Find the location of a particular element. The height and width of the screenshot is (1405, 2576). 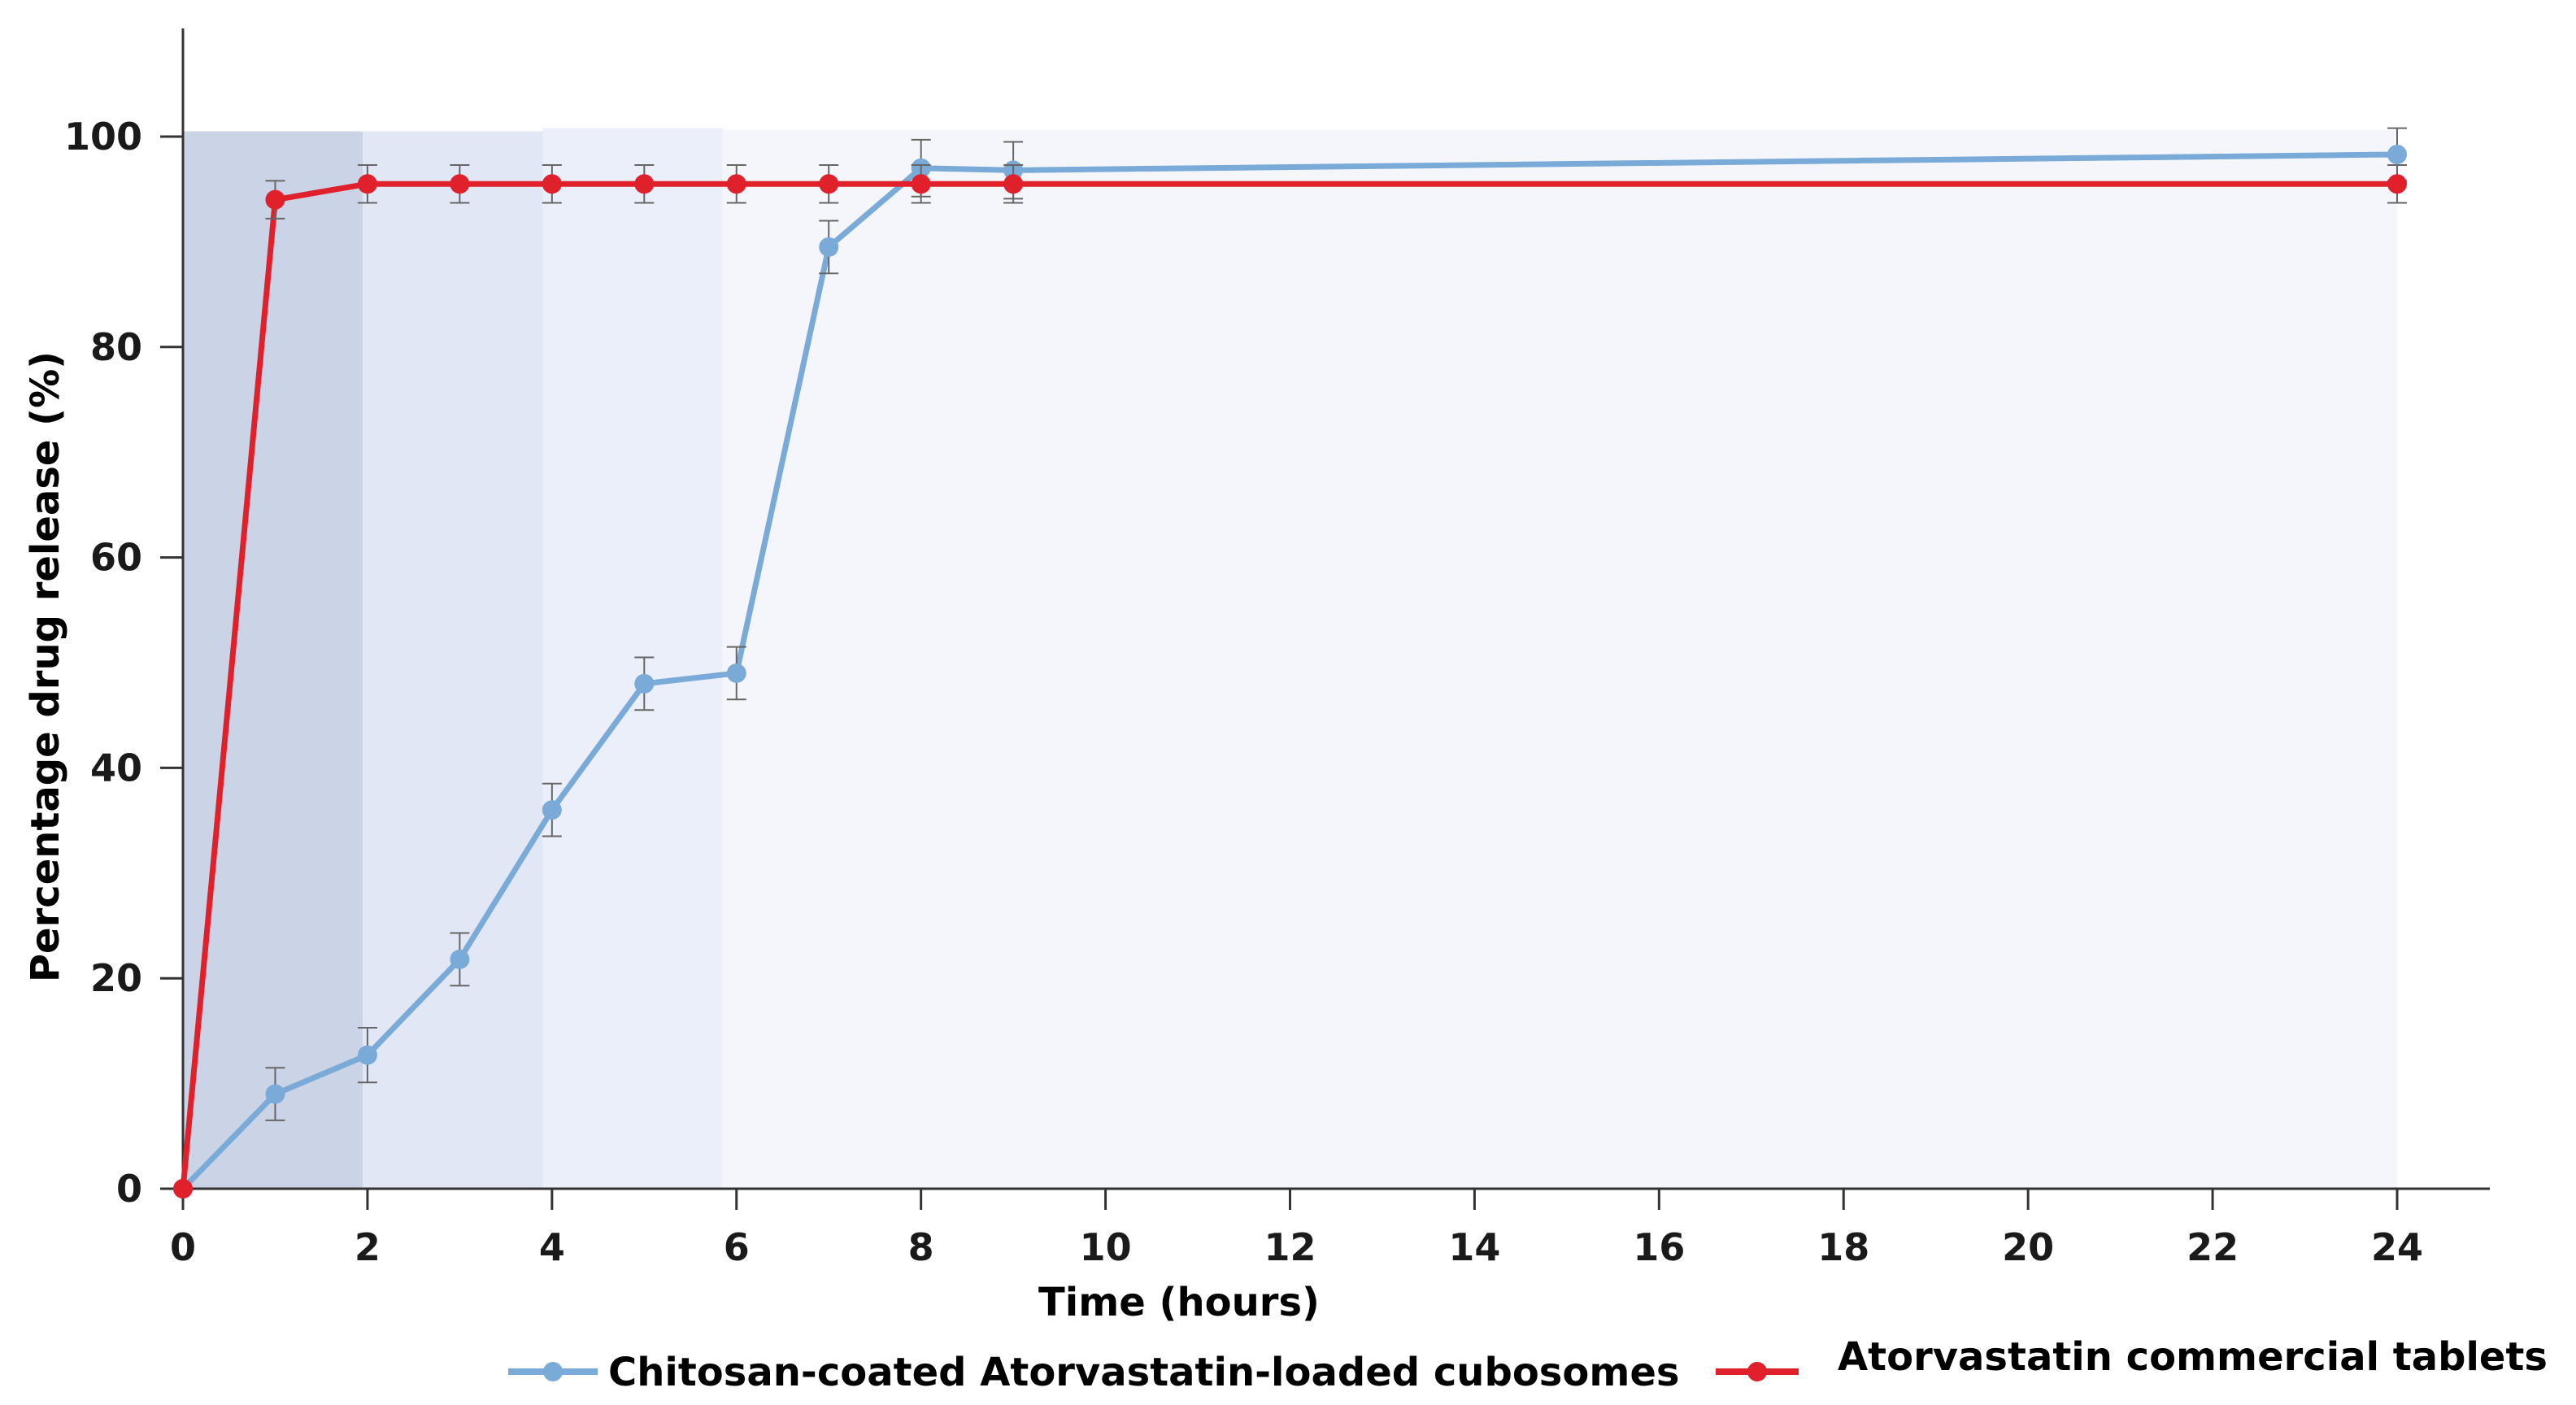

legend-label-tablets: Atorvastatin commercial tablets is located at coordinates (2193, 1357).